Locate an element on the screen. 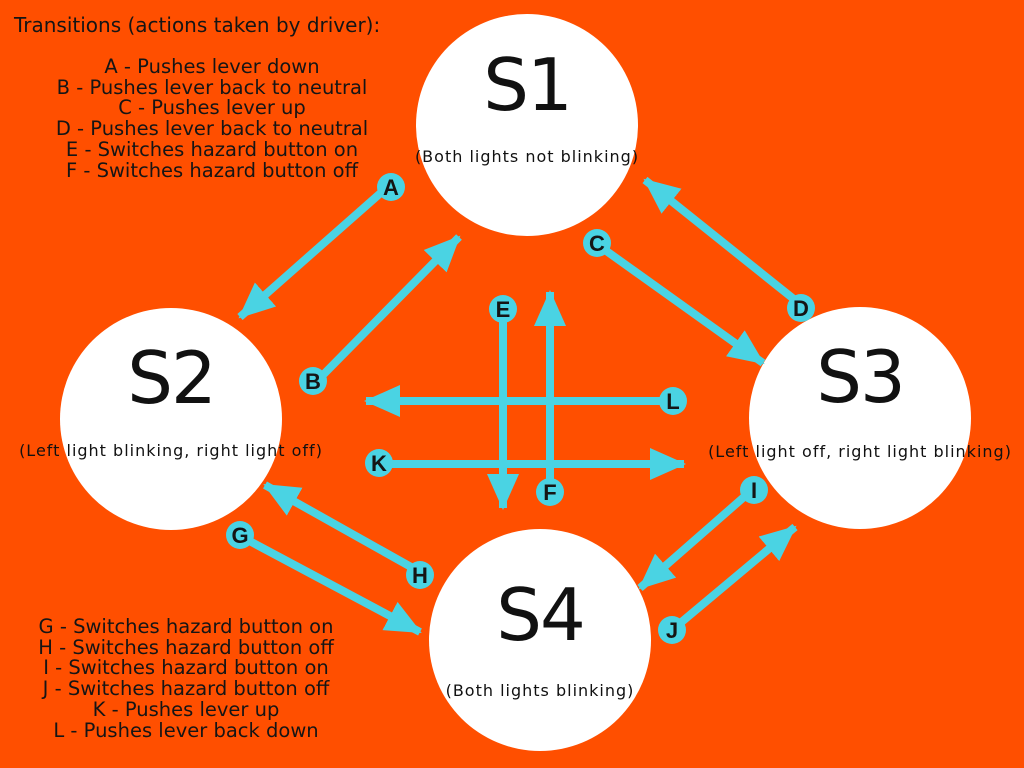  legend-item-c: C - Pushes lever up is located at coordinates (212, 108).